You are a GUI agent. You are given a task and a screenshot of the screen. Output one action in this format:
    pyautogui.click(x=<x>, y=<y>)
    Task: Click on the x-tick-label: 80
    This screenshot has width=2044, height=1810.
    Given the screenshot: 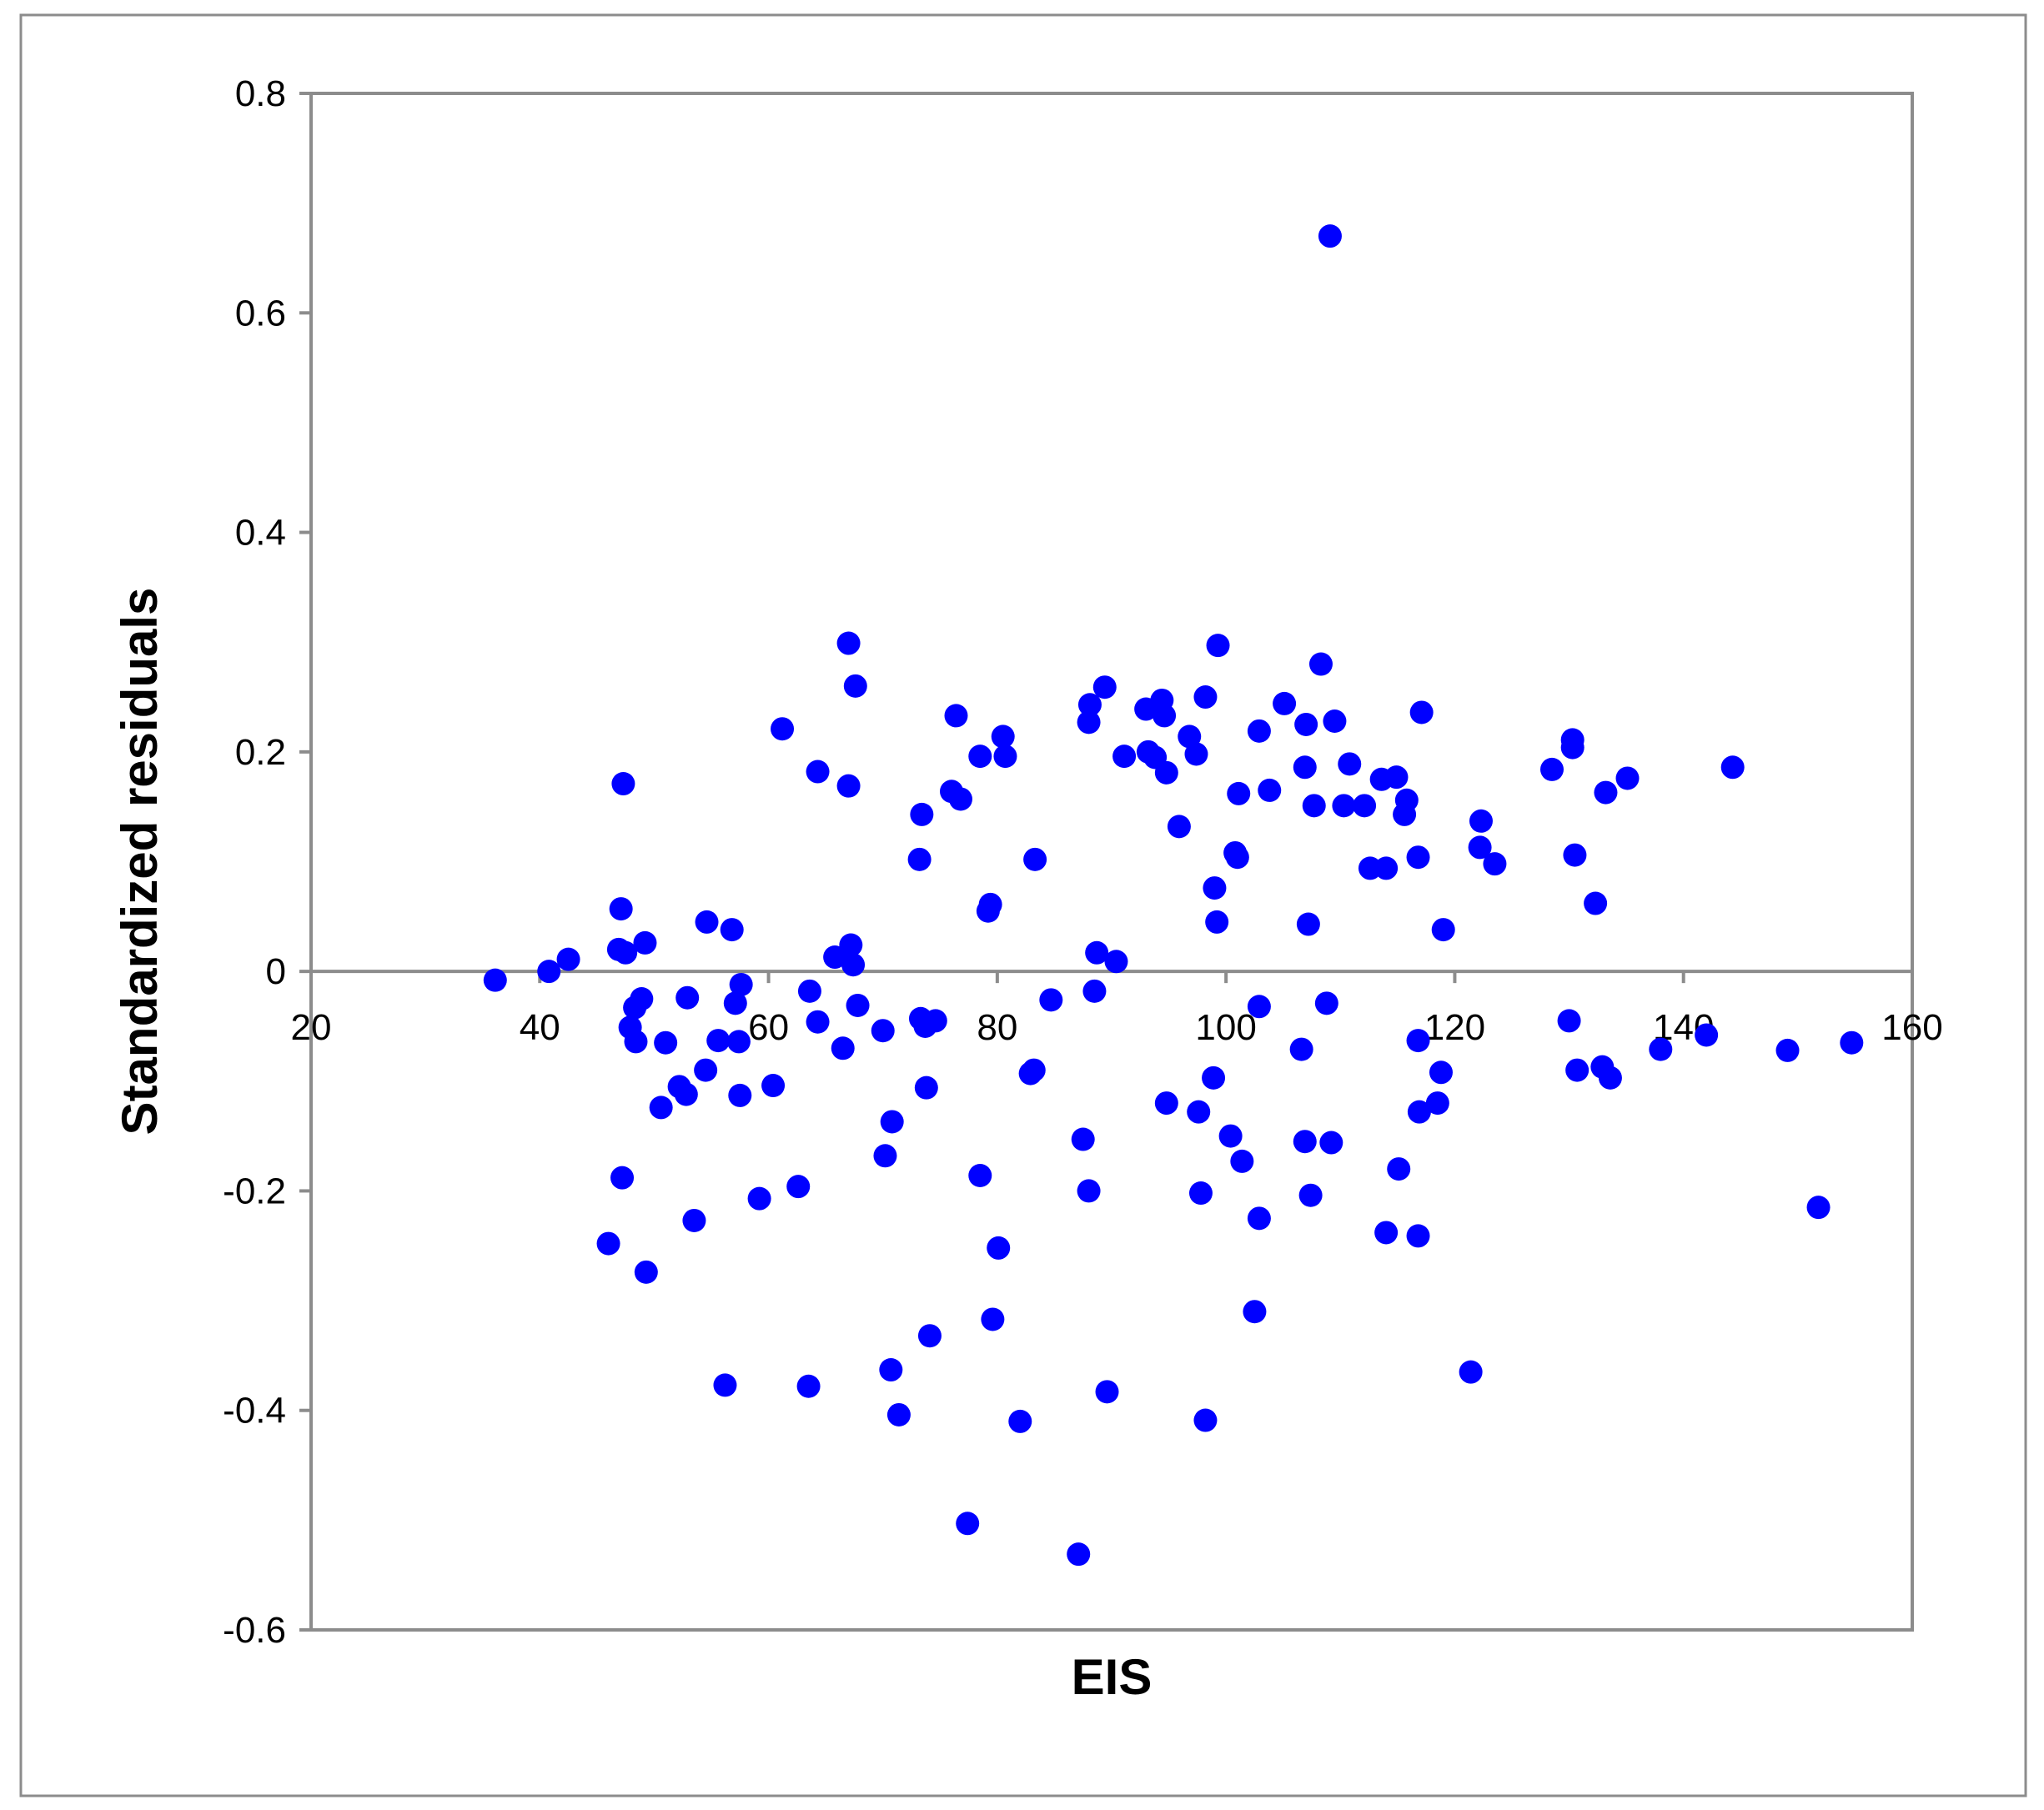 What is the action you would take?
    pyautogui.click(x=997, y=1027)
    